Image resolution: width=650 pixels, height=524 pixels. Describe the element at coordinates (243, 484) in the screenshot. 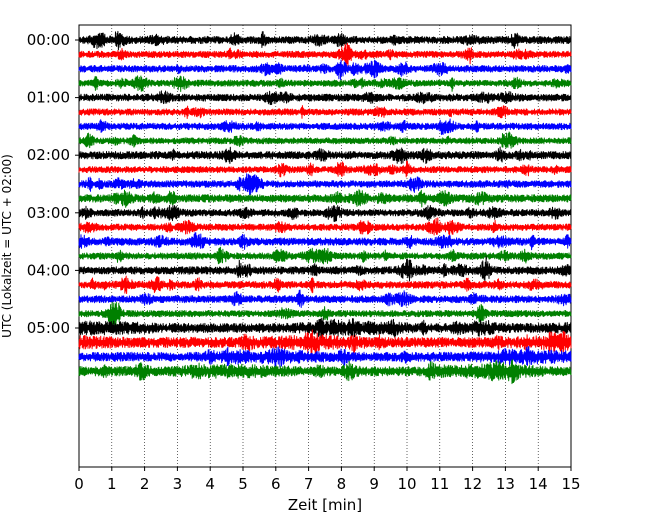

I see `x-tick-label-5: 5` at that location.